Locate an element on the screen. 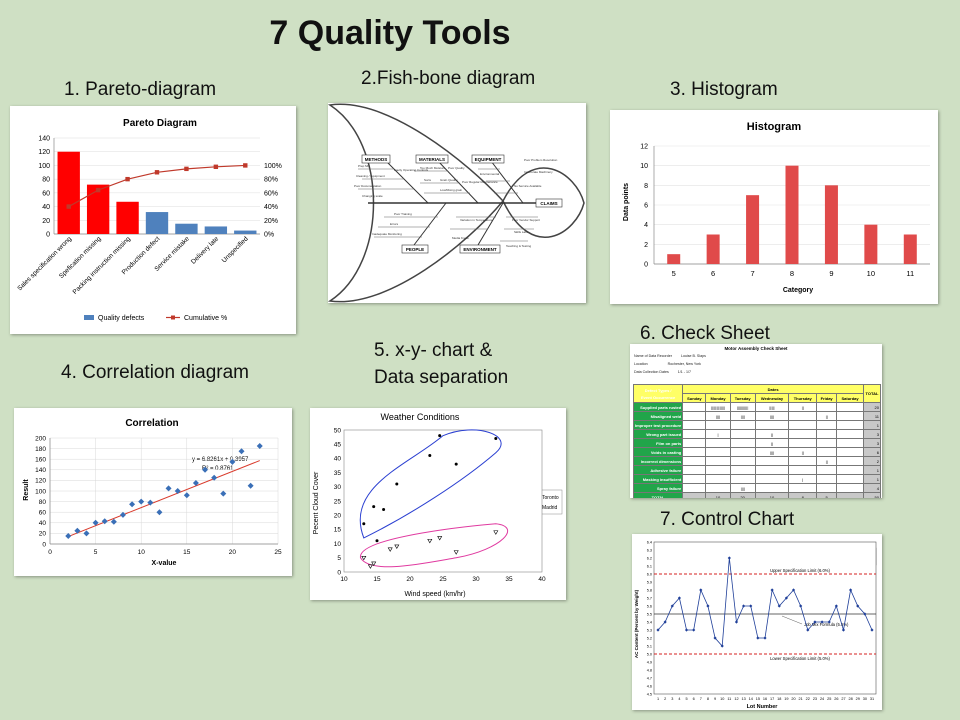  histogram-bar is located at coordinates (871, 244).